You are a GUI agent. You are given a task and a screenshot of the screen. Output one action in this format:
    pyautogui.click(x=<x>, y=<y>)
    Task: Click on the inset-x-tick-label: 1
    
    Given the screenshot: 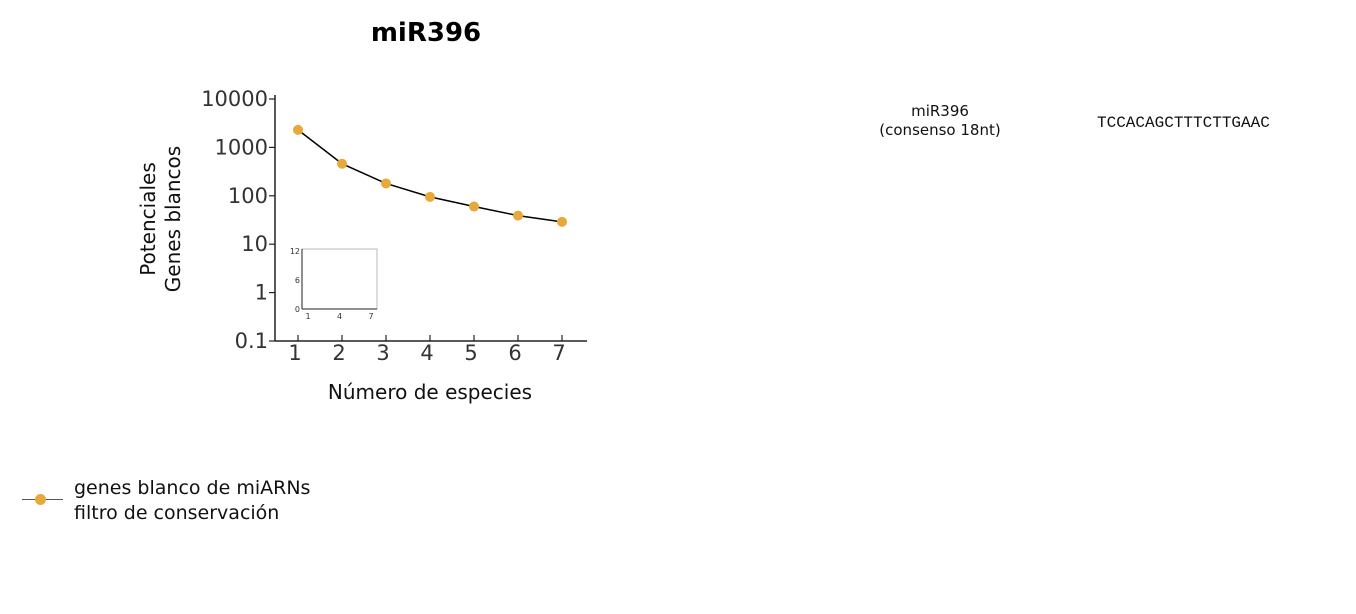 What is the action you would take?
    pyautogui.click(x=307, y=316)
    